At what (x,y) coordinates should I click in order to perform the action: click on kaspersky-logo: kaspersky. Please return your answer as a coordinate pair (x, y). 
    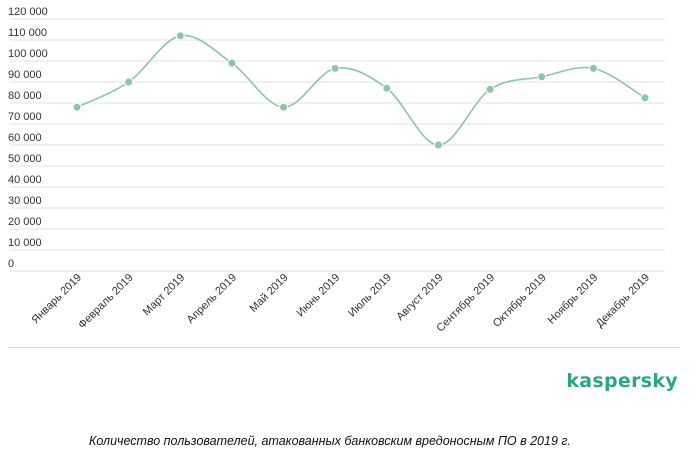
    Looking at the image, I should click on (622, 381).